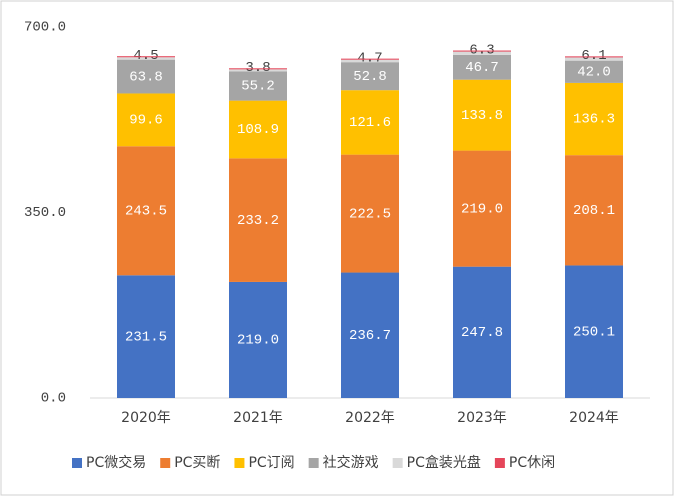 The width and height of the screenshot is (676, 498). I want to click on data-label: 231.5, so click(146, 337).